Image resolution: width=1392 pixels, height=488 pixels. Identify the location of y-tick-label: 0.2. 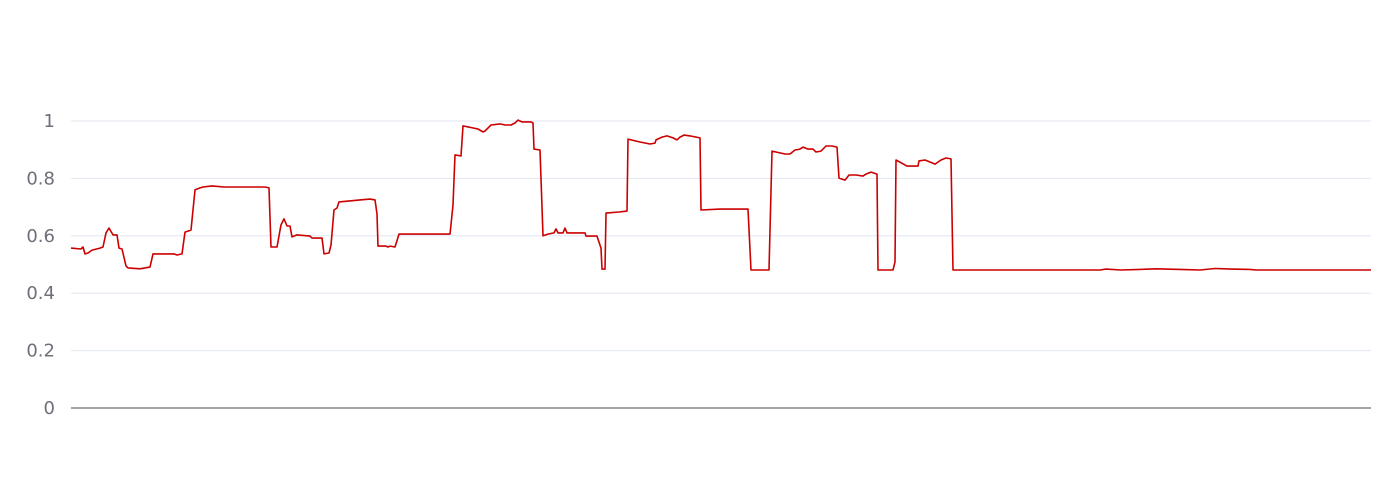
(40, 351).